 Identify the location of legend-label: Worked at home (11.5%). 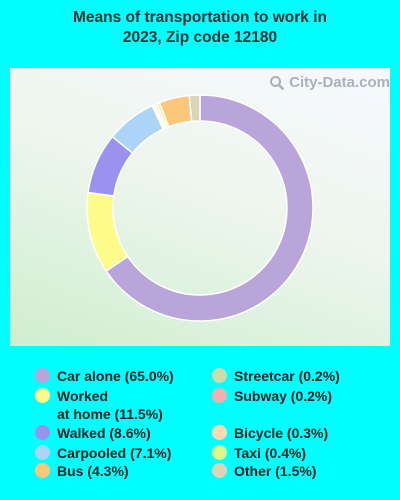
(110, 405).